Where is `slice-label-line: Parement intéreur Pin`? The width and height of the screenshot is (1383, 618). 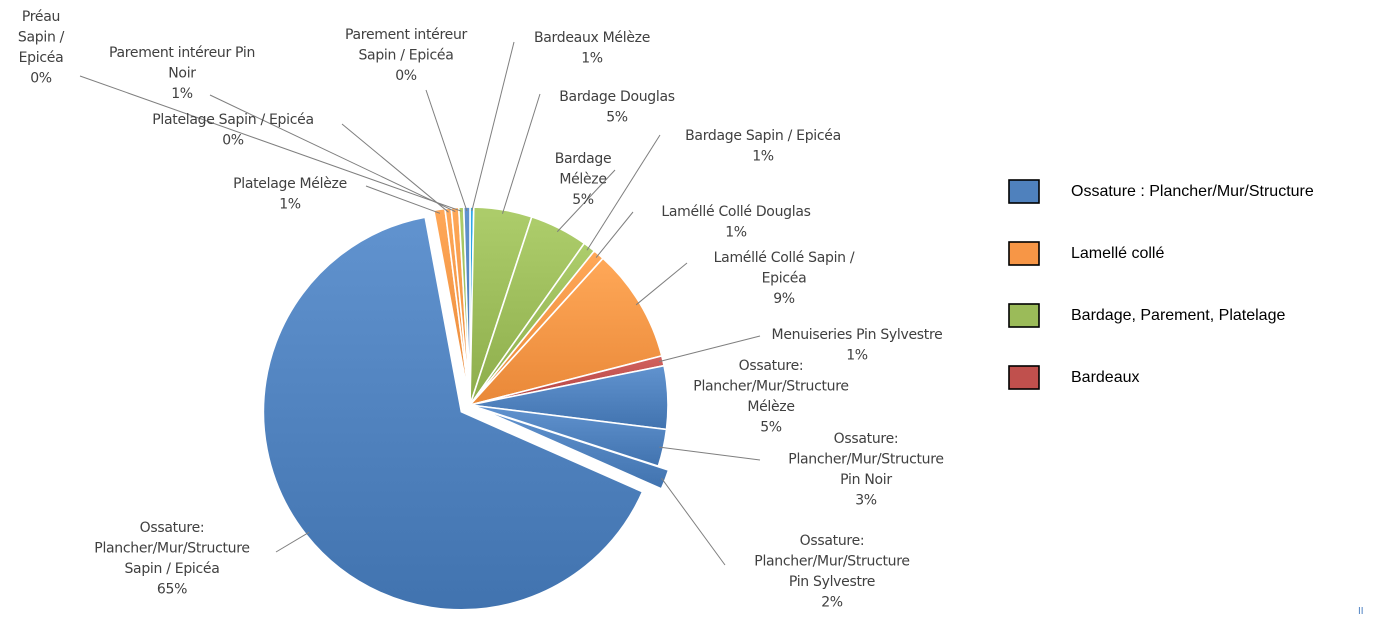 slice-label-line: Parement intéreur Pin is located at coordinates (182, 53).